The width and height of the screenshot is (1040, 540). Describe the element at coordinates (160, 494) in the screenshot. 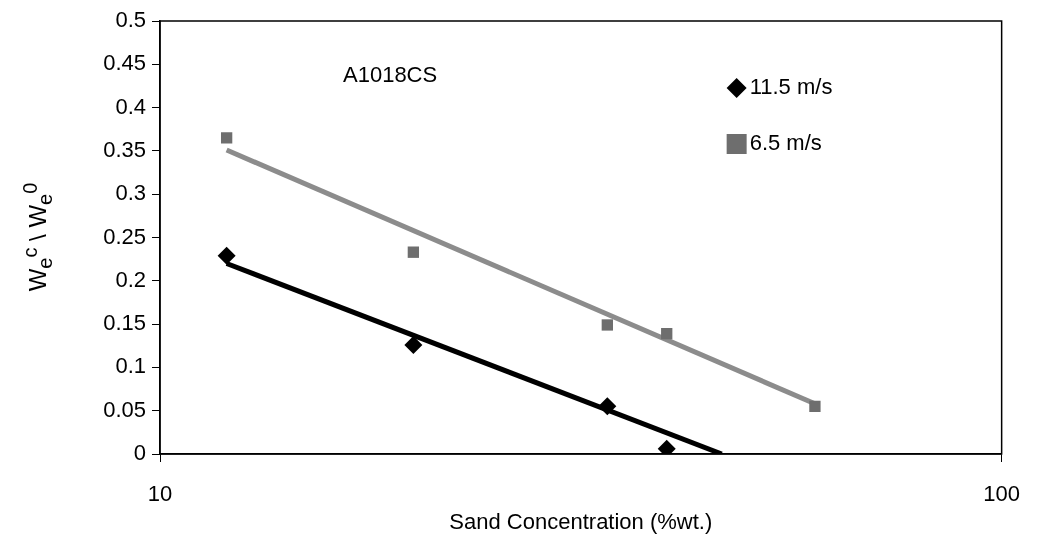

I see `x-tick-label: 10` at that location.